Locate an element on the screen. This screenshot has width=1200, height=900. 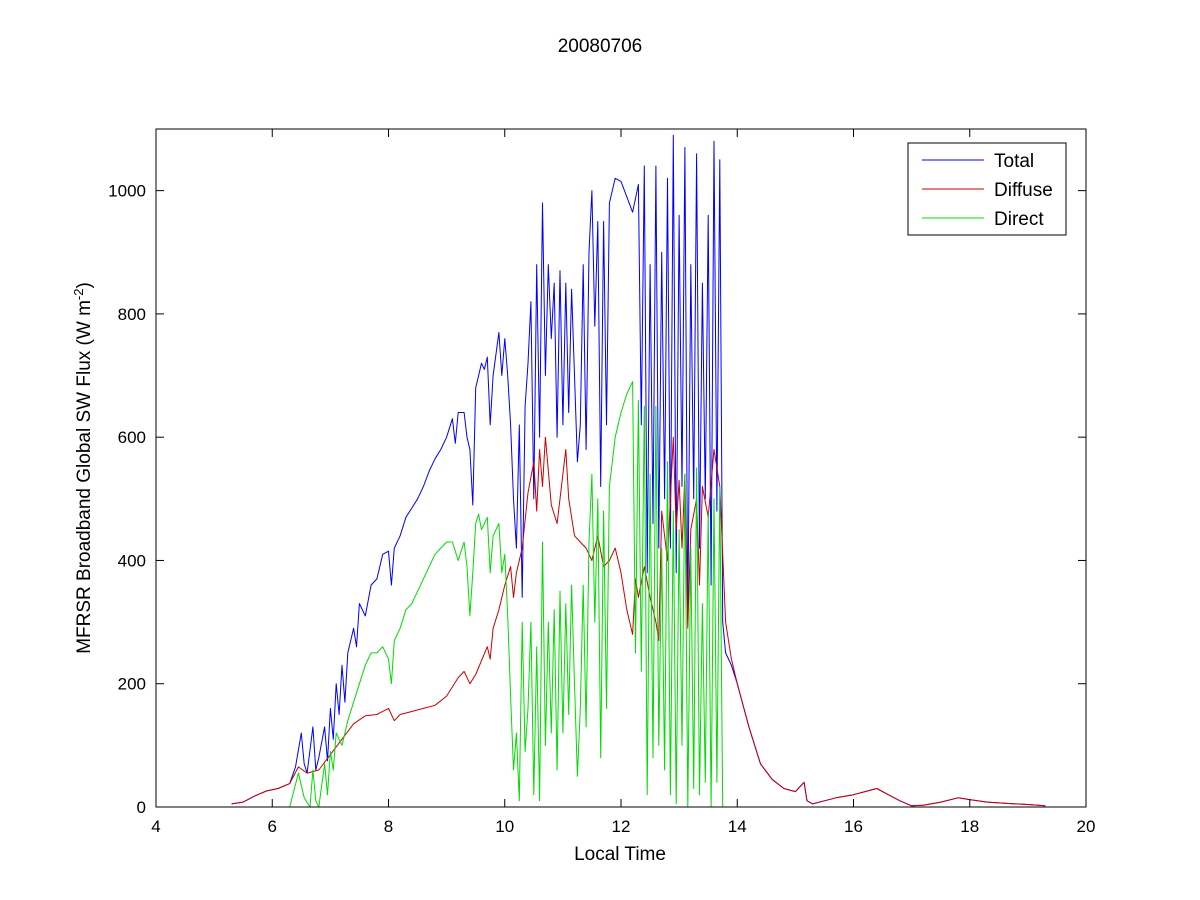
y-tick-label: 0 is located at coordinates (141, 807).